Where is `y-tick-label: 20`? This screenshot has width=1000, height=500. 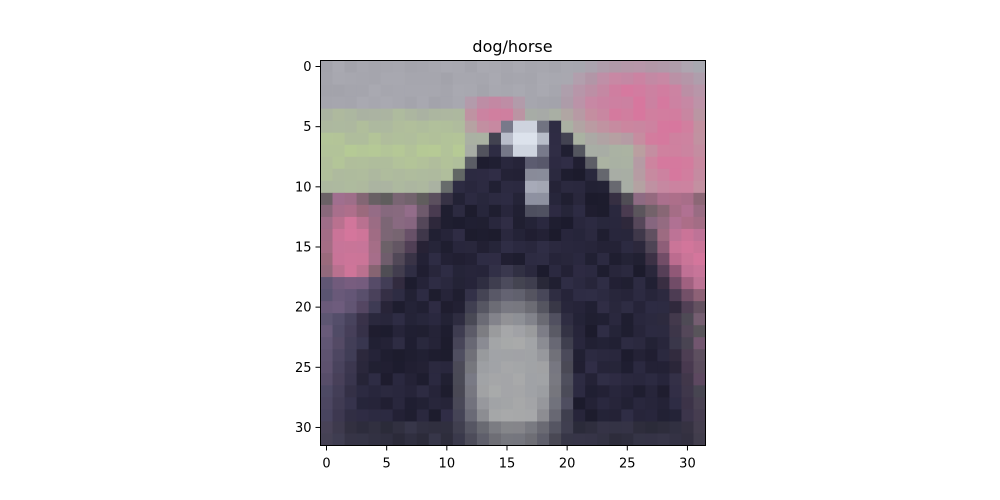
y-tick-label: 20 is located at coordinates (303, 308).